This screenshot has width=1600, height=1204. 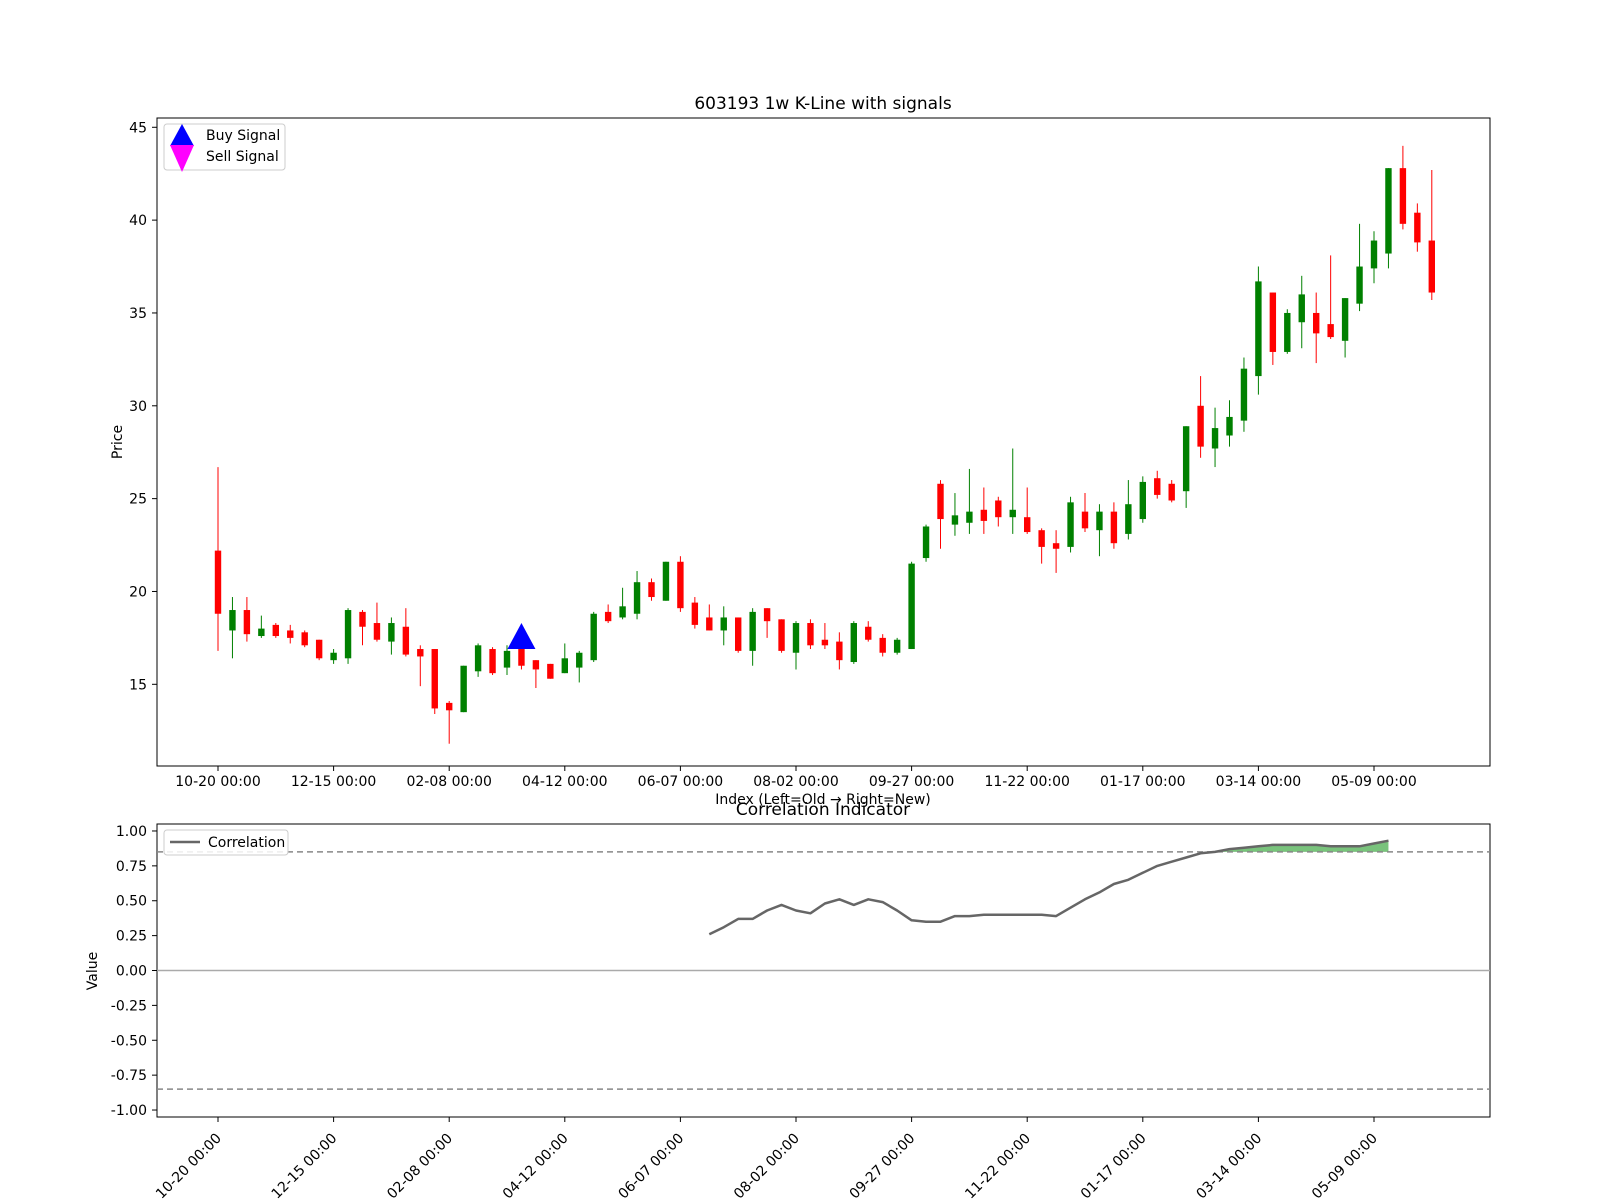 What do you see at coordinates (138, 592) in the screenshot?
I see `kline-y-tick-label: 20` at bounding box center [138, 592].